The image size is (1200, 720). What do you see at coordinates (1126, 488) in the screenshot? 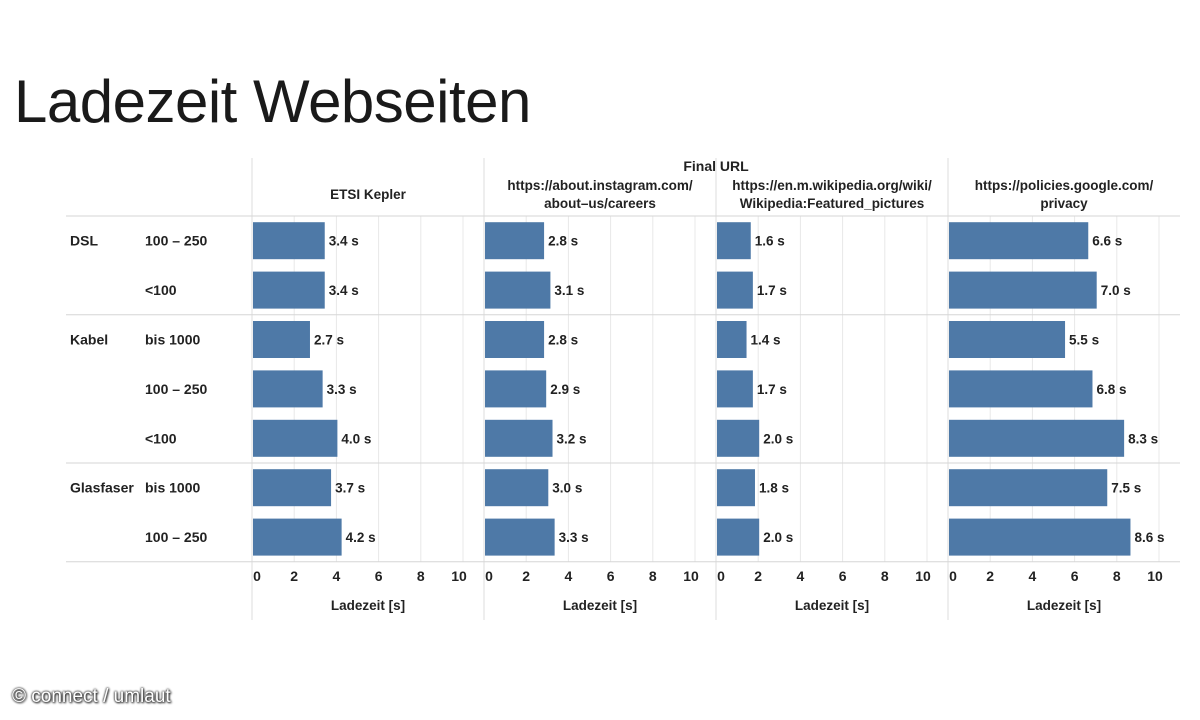
I see `data-label: 7.5 s` at bounding box center [1126, 488].